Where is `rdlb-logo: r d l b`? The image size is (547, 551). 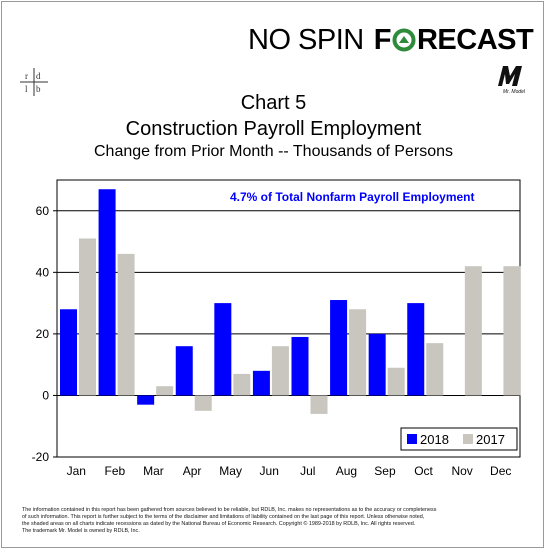
rdlb-logo: r d l b is located at coordinates (34, 82).